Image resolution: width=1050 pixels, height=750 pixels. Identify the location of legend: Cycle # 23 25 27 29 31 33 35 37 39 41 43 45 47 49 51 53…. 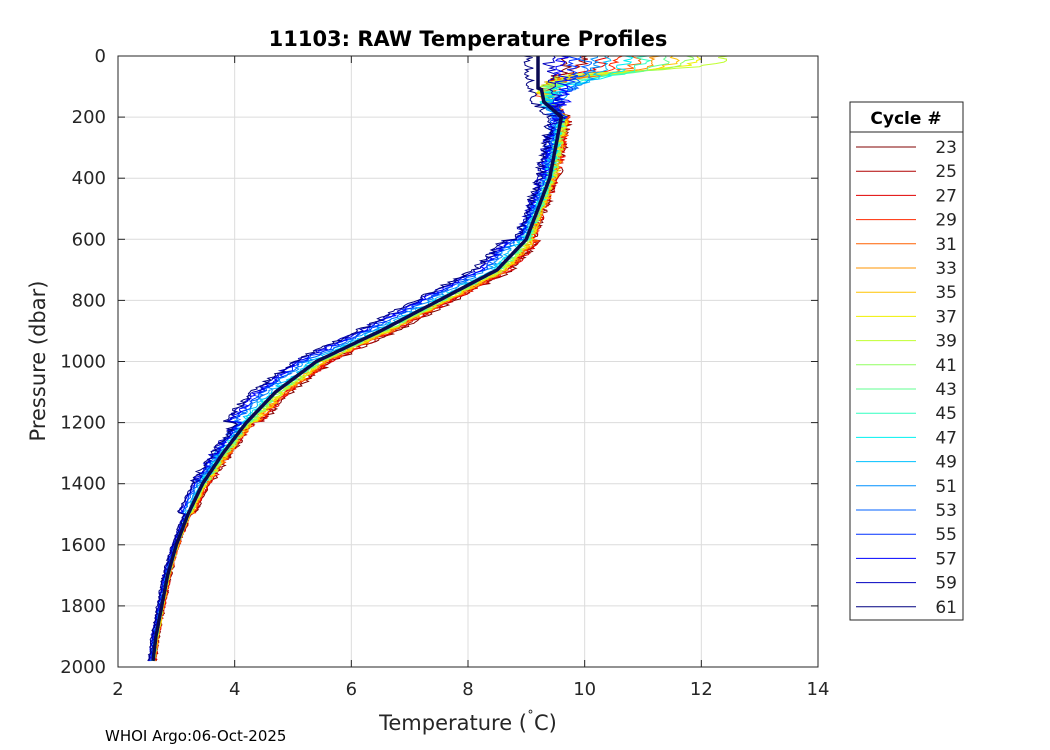
(906, 361).